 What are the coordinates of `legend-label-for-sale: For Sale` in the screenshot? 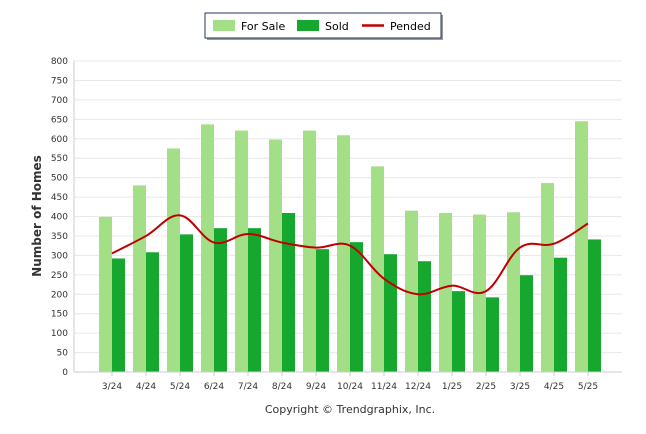 It's located at (263, 26).